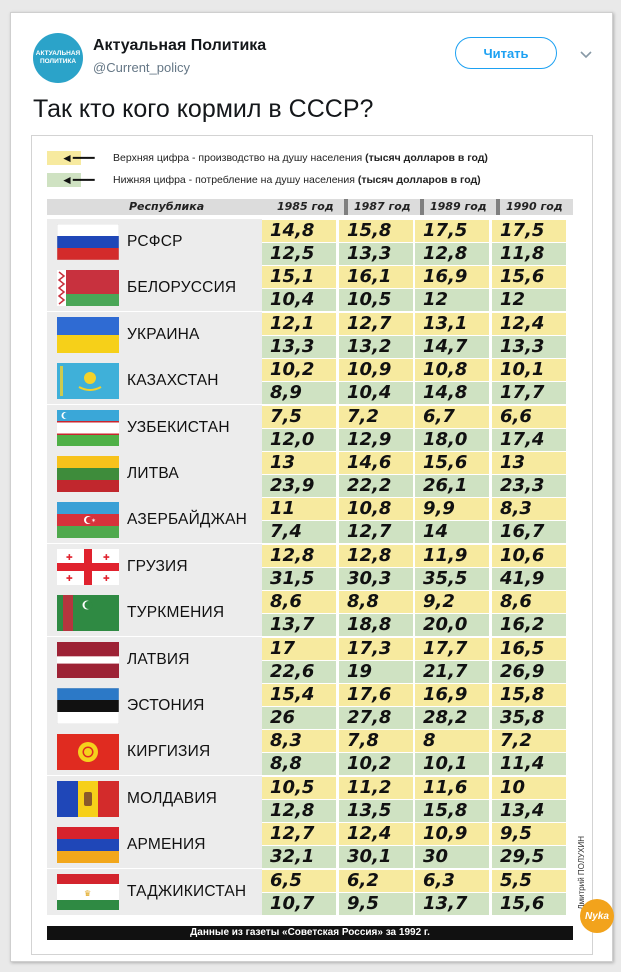 This screenshot has height=972, width=621. Describe the element at coordinates (187, 891) in the screenshot. I see `republic-name: ТАДЖИКИСТАН` at that location.